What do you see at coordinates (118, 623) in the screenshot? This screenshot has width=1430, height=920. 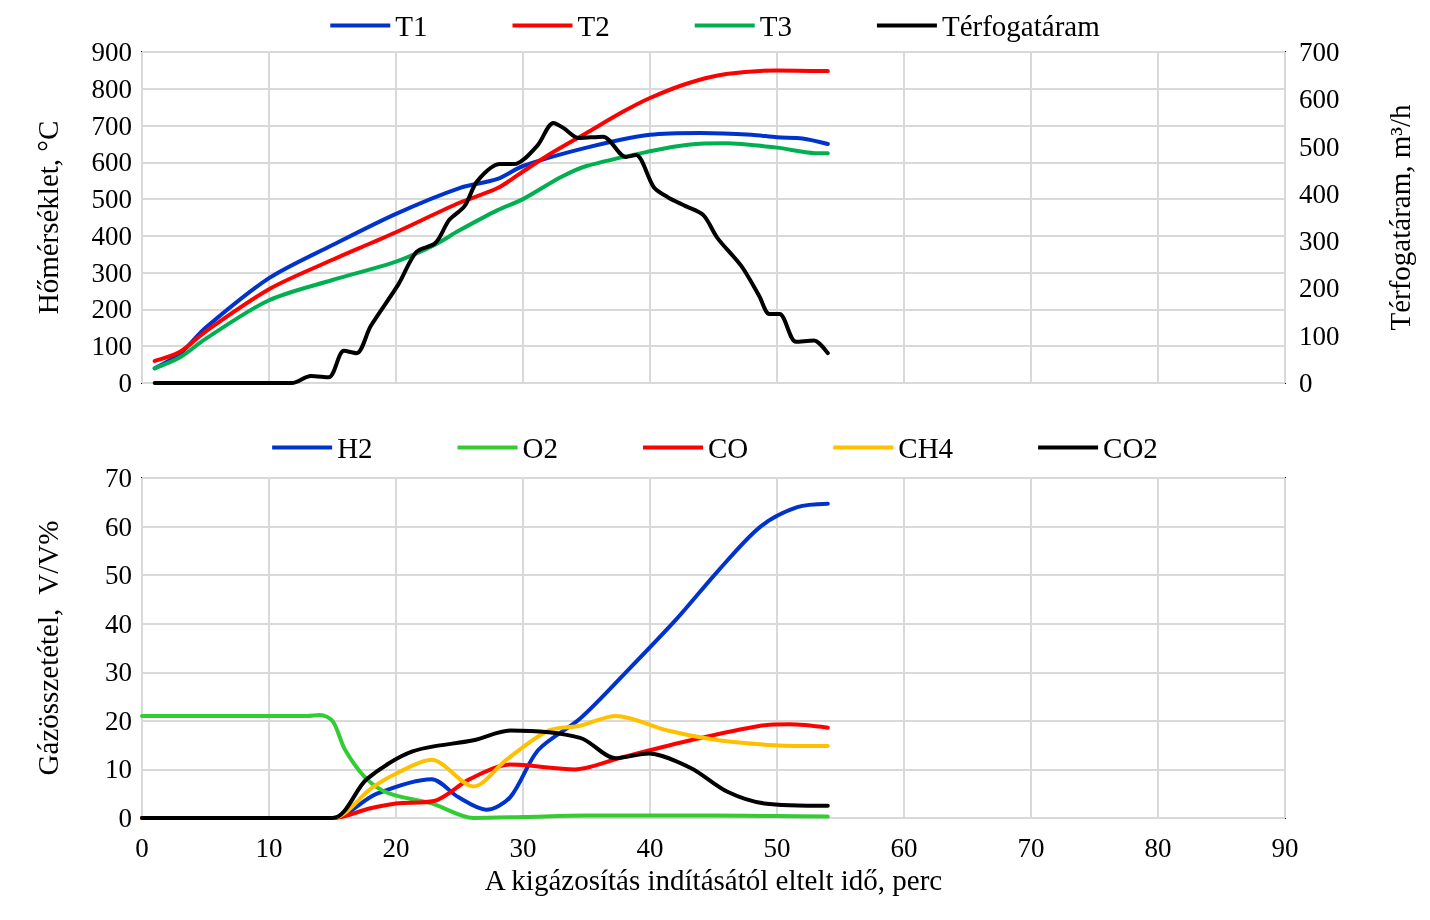 I see `y-tick-label: 40` at bounding box center [118, 623].